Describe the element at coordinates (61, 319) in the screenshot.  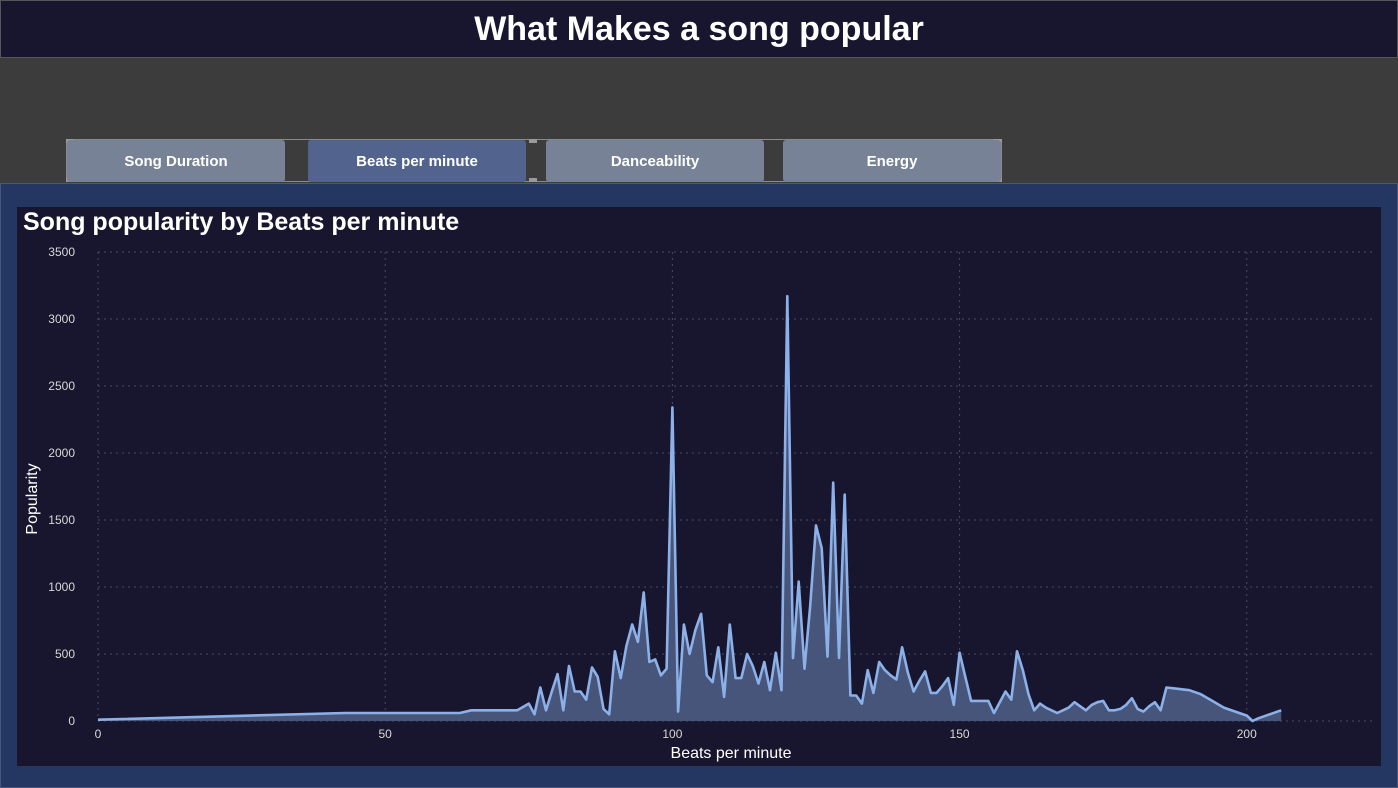
I see `y-tick-label: 3000` at that location.